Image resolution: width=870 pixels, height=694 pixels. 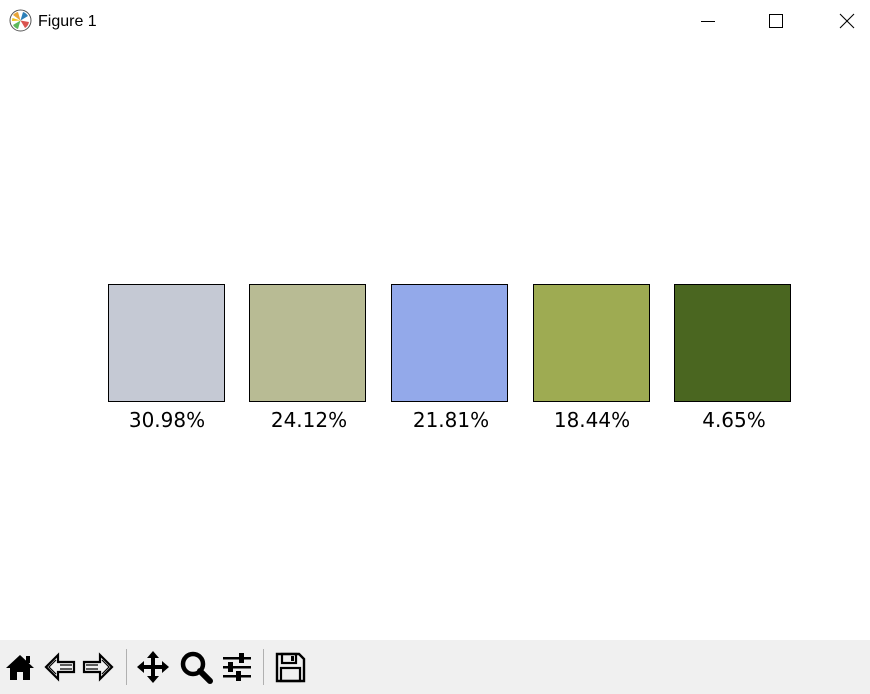 I want to click on swatch-label-1: 30.98%, so click(x=167, y=420).